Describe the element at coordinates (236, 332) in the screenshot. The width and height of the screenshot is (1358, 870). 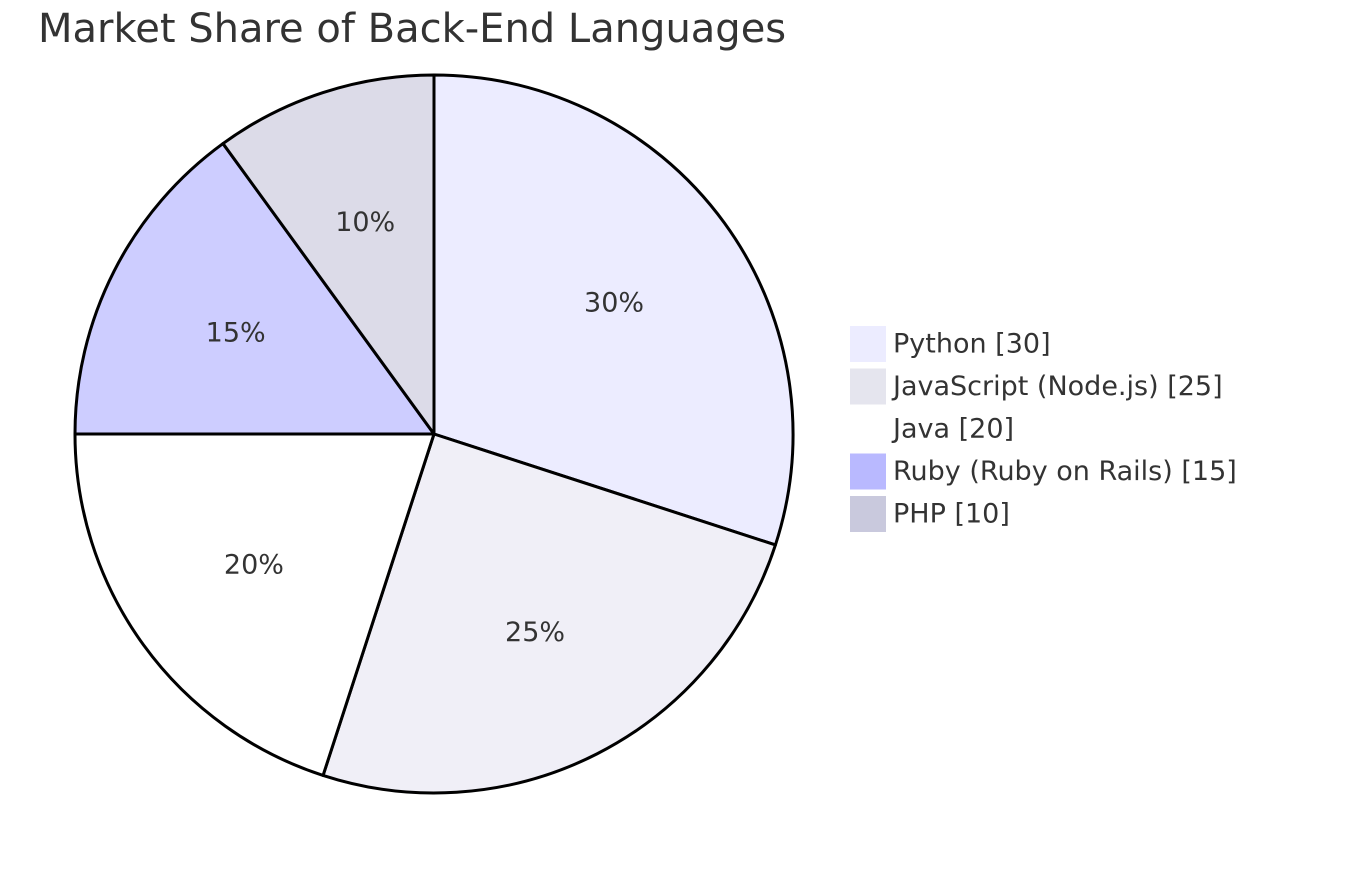
I see `slice-percent-label: 15%` at that location.